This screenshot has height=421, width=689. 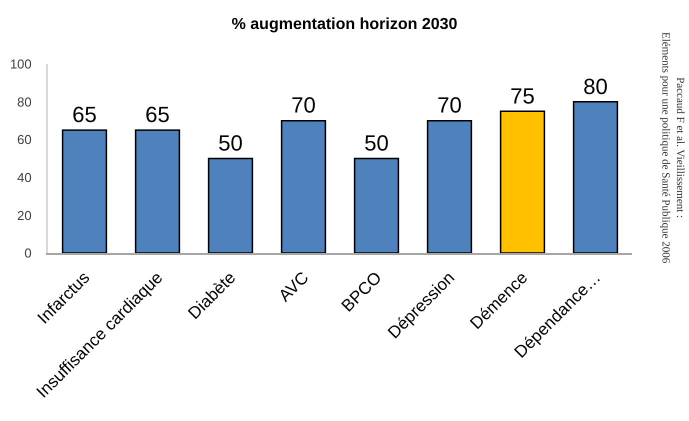 I want to click on y-tick-label: 40, so click(x=24, y=177).